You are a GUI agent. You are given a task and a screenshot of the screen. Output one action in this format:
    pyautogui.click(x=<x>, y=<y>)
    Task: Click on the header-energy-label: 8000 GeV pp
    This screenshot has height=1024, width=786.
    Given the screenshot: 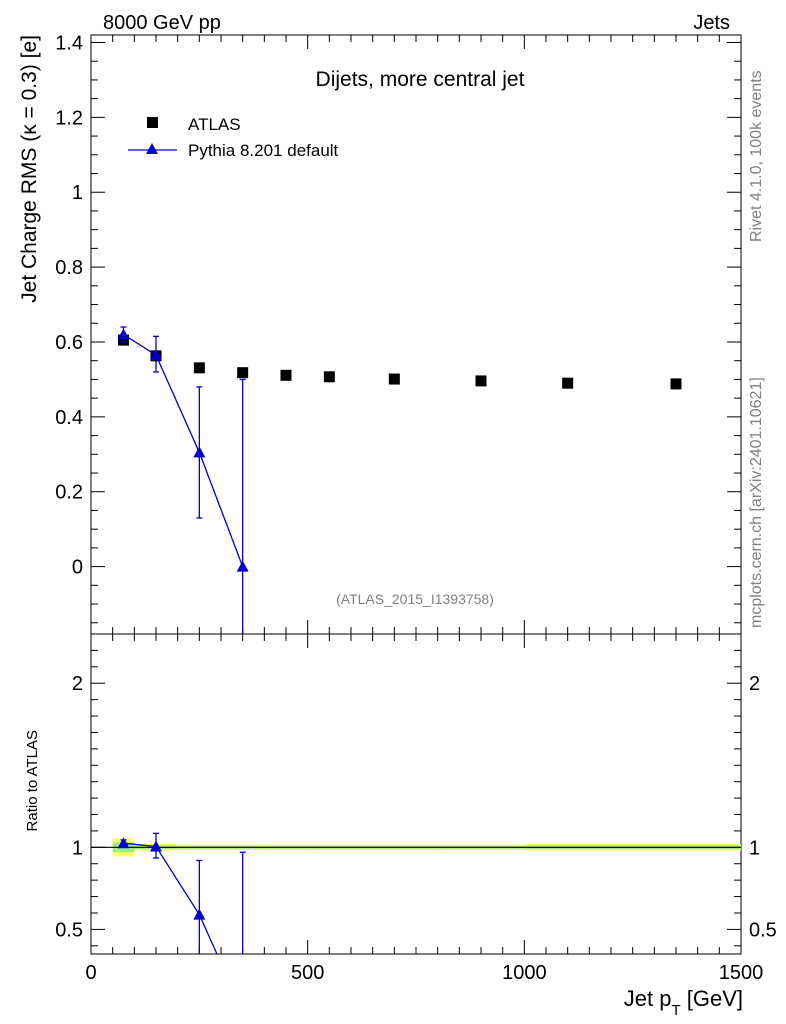 What is the action you would take?
    pyautogui.click(x=162, y=23)
    